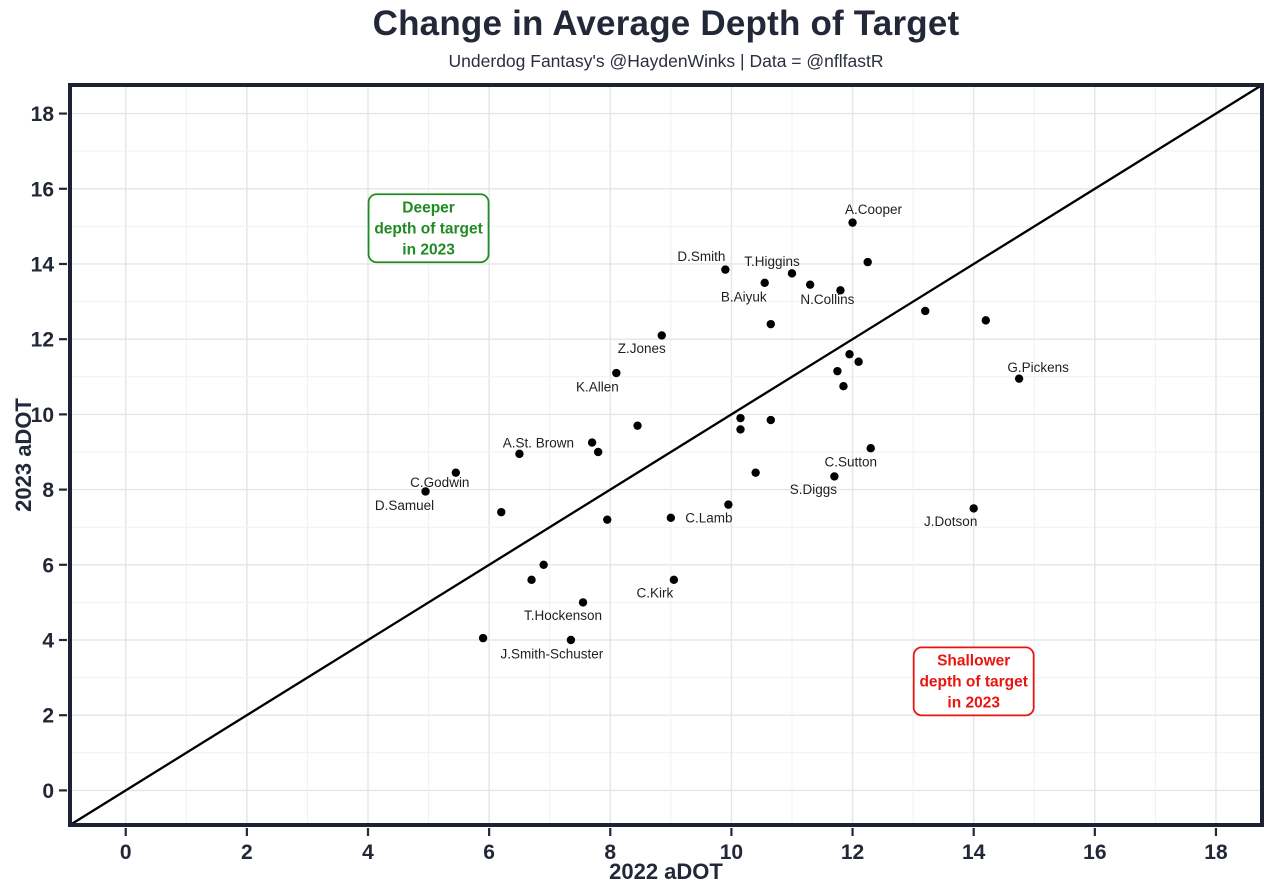  Describe the element at coordinates (666, 871) in the screenshot. I see `x-axis-title: 2022 aDOT` at that location.